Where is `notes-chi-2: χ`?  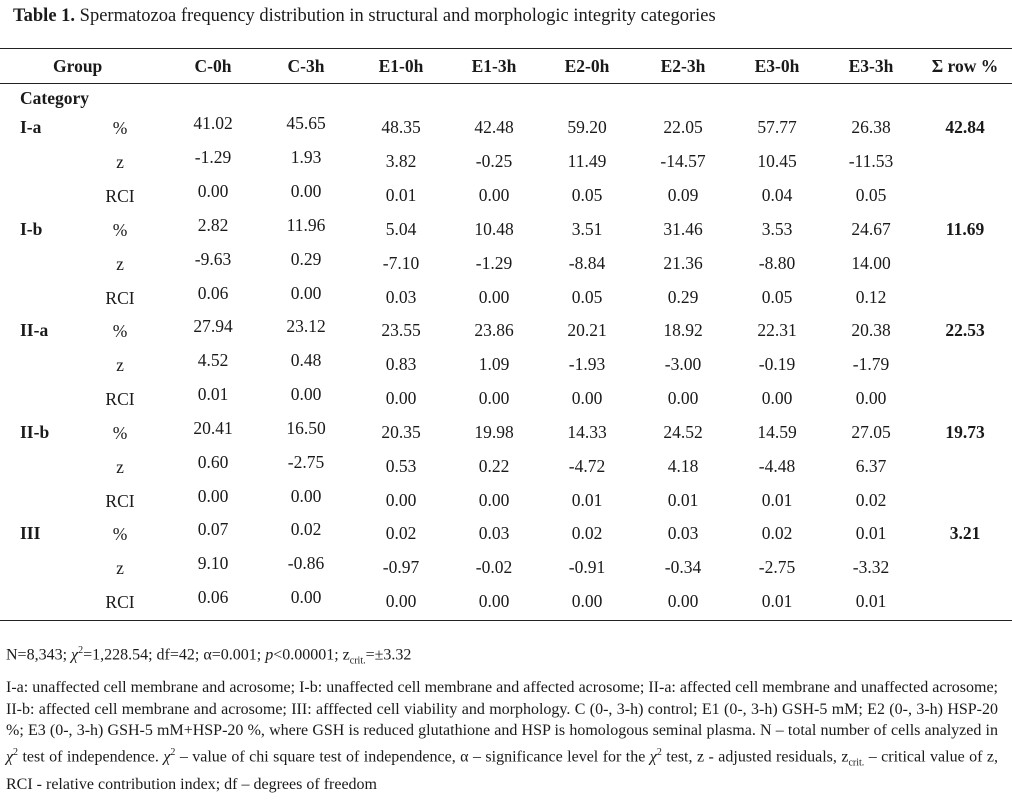 notes-chi-2: χ is located at coordinates (167, 756).